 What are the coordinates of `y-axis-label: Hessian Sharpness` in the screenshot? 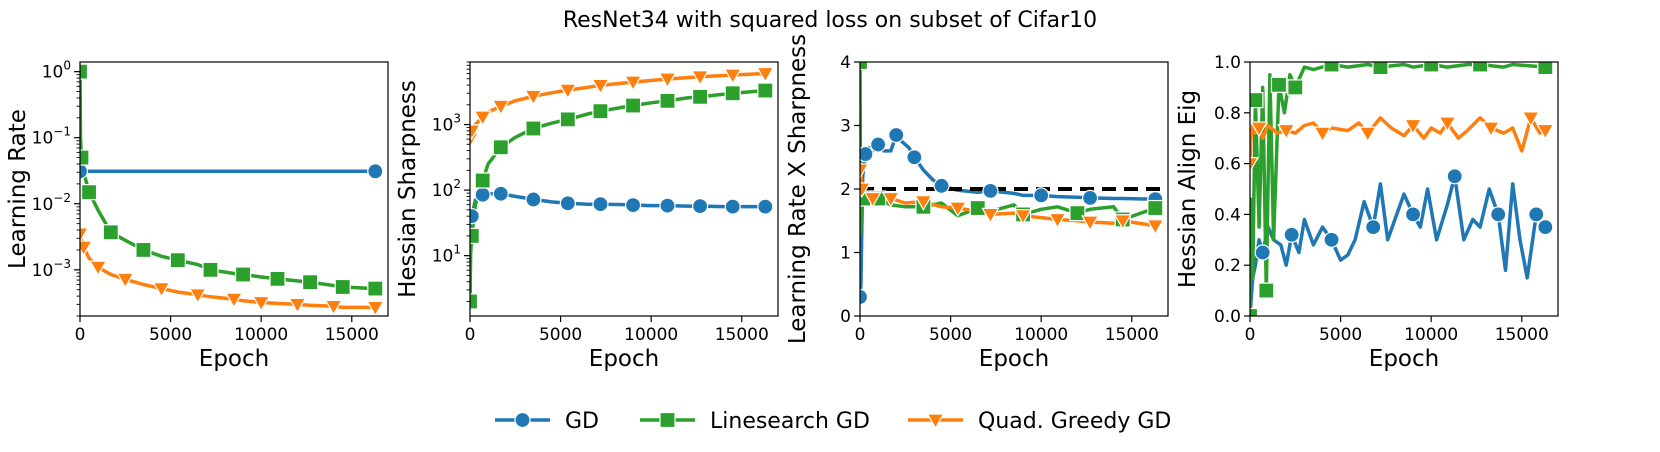 It's located at (408, 189).